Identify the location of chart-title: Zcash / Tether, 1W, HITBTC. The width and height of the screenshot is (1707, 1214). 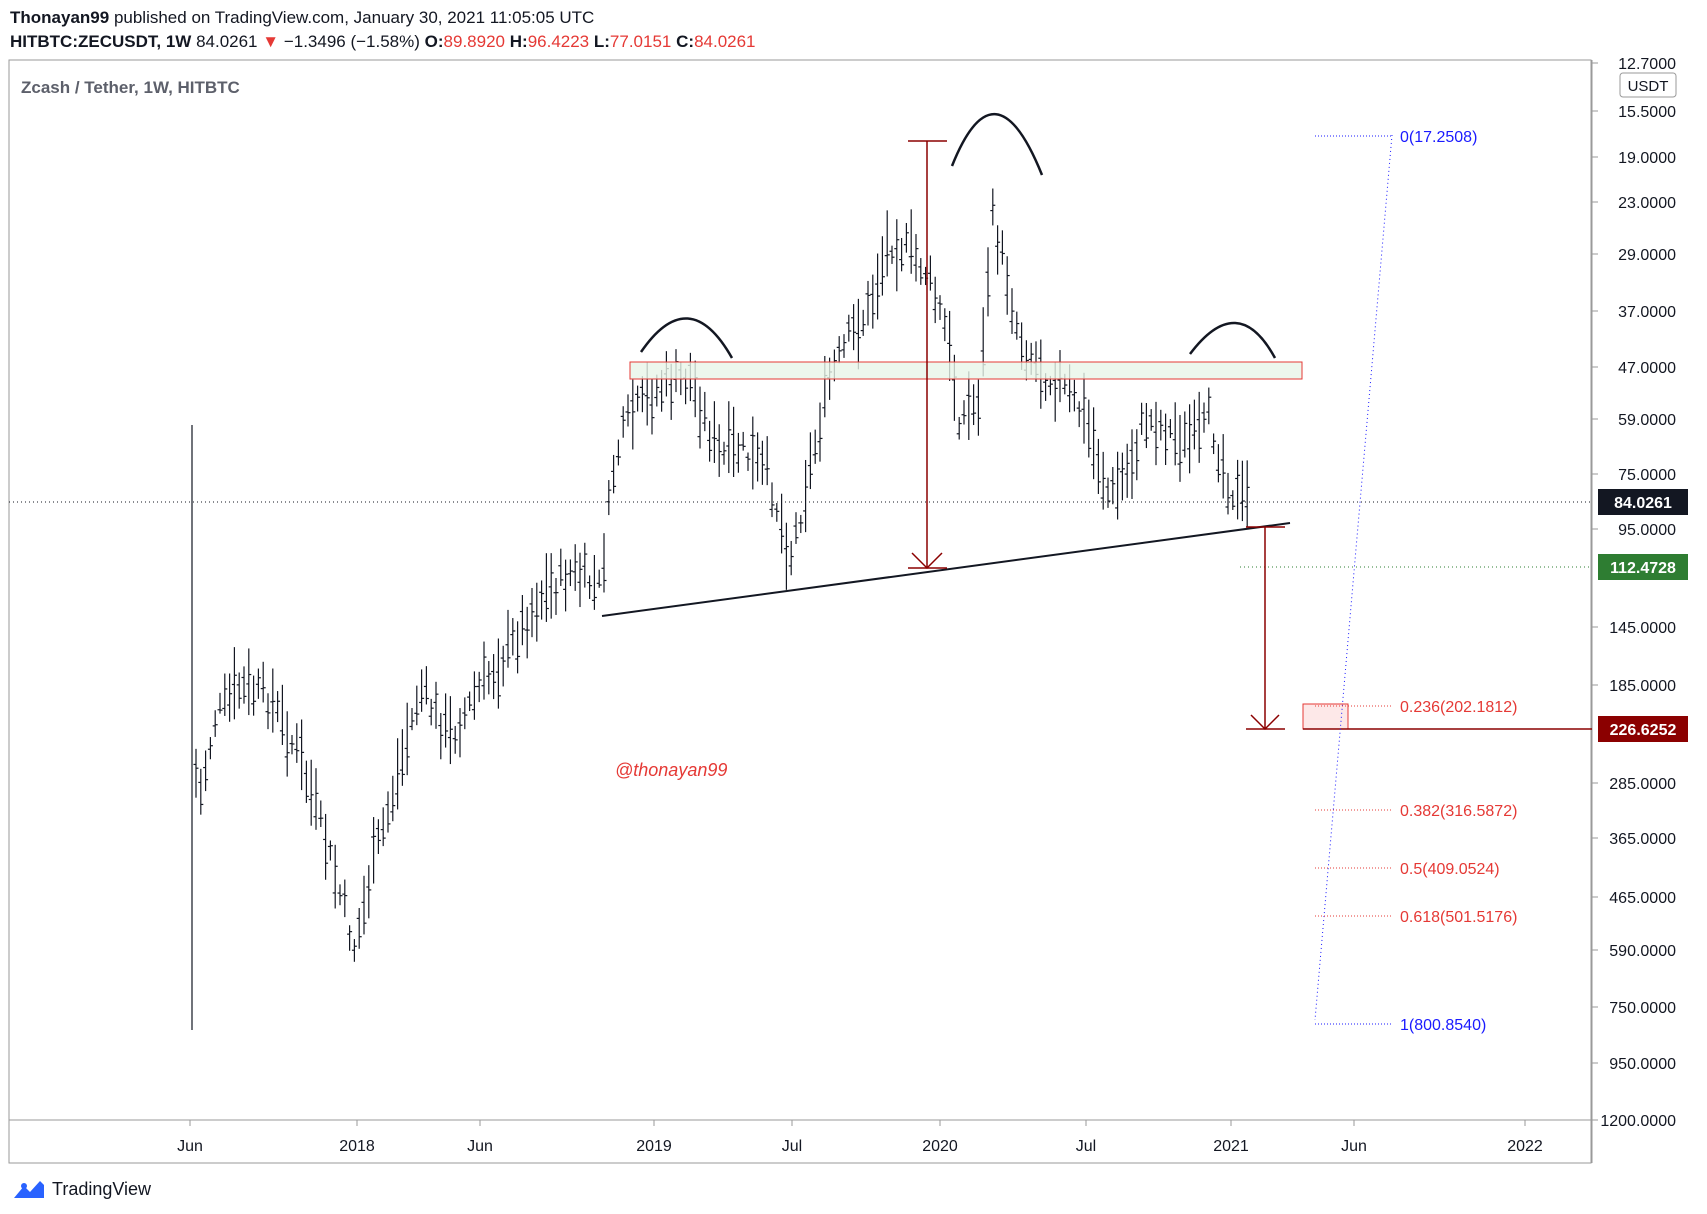
(130, 87).